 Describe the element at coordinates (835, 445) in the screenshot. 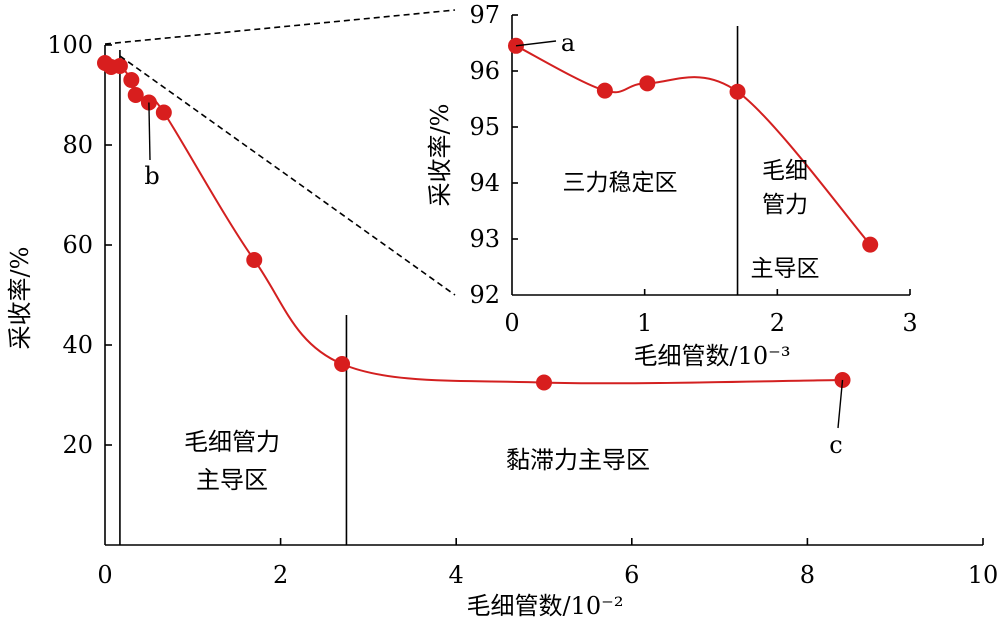

I see `main-point-label-c: c` at that location.